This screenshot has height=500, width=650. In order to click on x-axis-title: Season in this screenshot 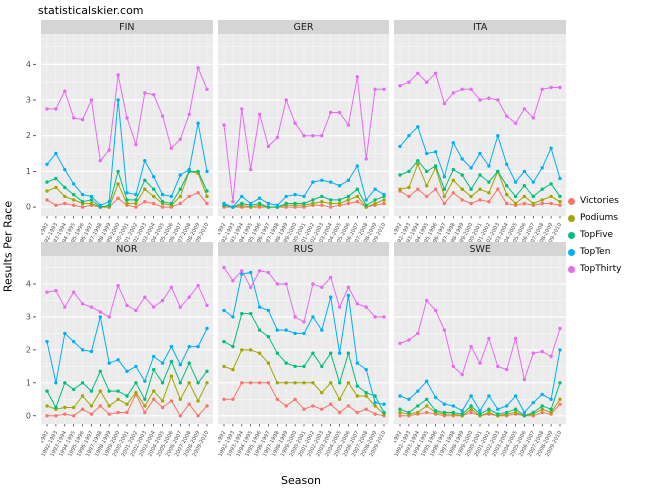, I will do `click(301, 480)`.